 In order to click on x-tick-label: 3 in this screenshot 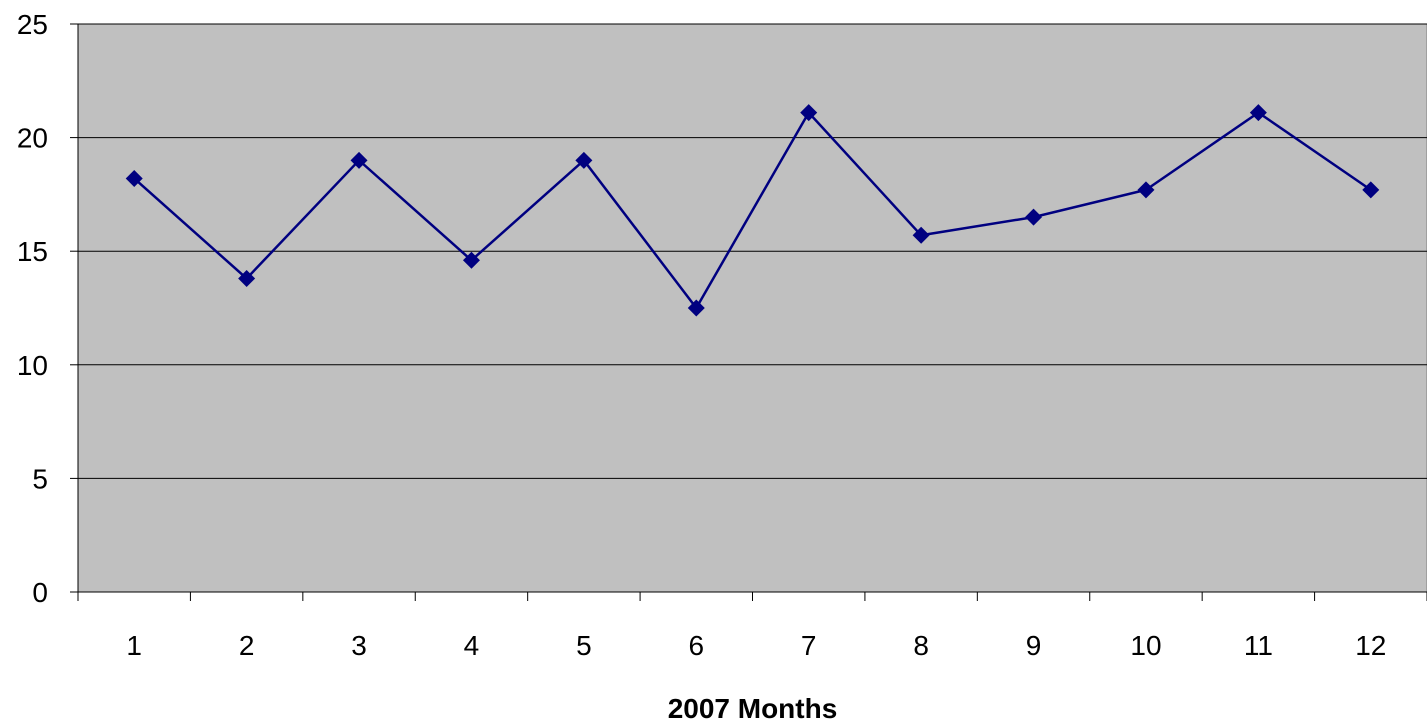, I will do `click(359, 645)`.